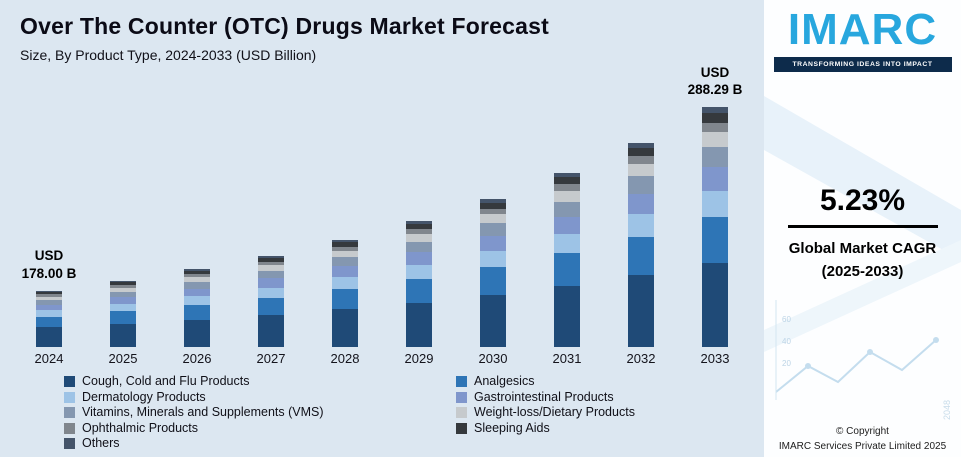  What do you see at coordinates (862, 39) in the screenshot?
I see `imarc-logo: IMARC TRANSFORMING IDEAS INTO IMPACT` at bounding box center [862, 39].